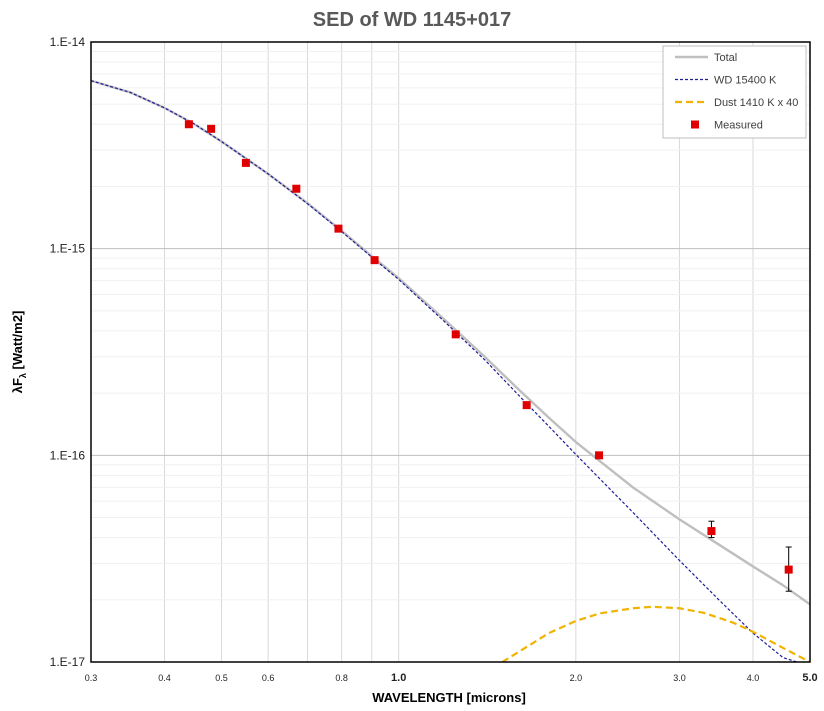 The height and width of the screenshot is (711, 824). Describe the element at coordinates (221, 678) in the screenshot. I see `x-tick-label: 0.5` at that location.